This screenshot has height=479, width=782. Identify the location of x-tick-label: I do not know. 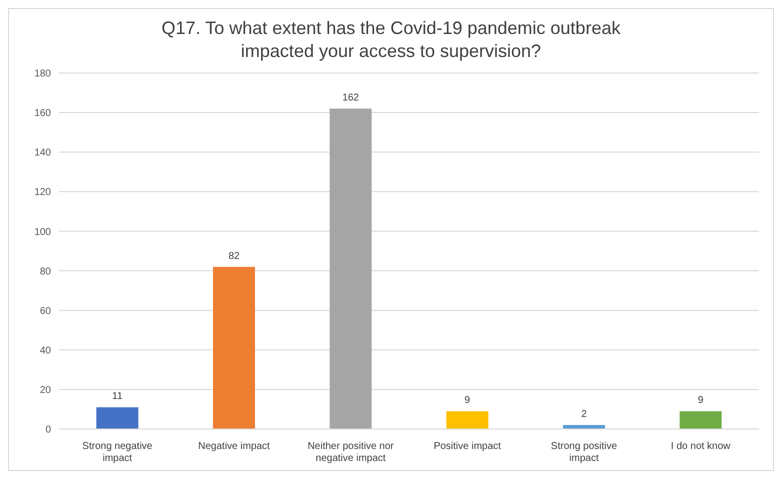
(701, 446).